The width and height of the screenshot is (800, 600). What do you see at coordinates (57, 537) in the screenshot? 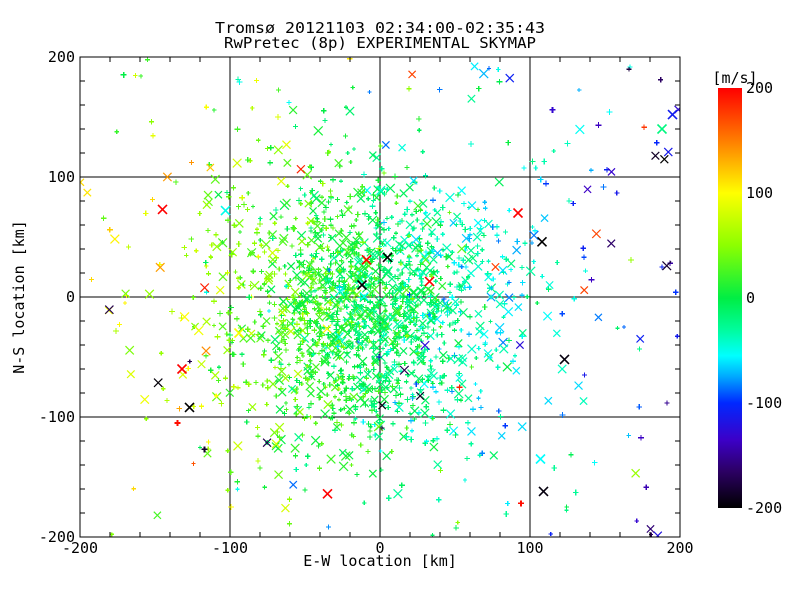
I see `y-tick-label: -200` at bounding box center [57, 537].